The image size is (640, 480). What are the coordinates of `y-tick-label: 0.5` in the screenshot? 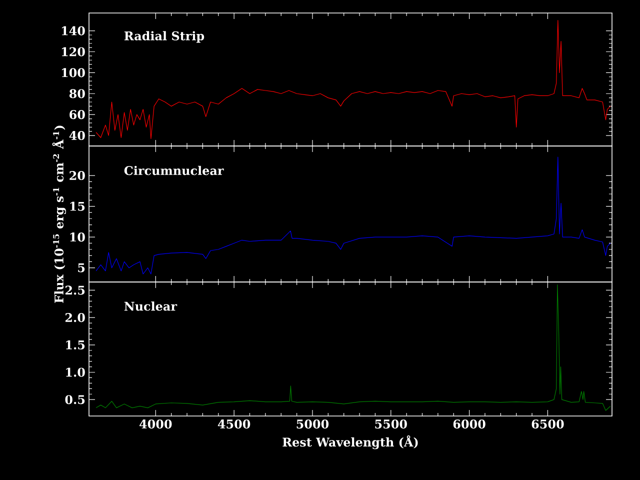 It's located at (75, 399).